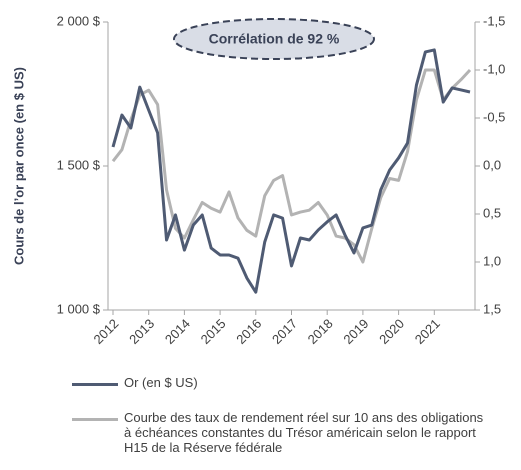 Image resolution: width=521 pixels, height=470 pixels. Describe the element at coordinates (79, 308) in the screenshot. I see `y-tick-label: 1 000 $` at that location.